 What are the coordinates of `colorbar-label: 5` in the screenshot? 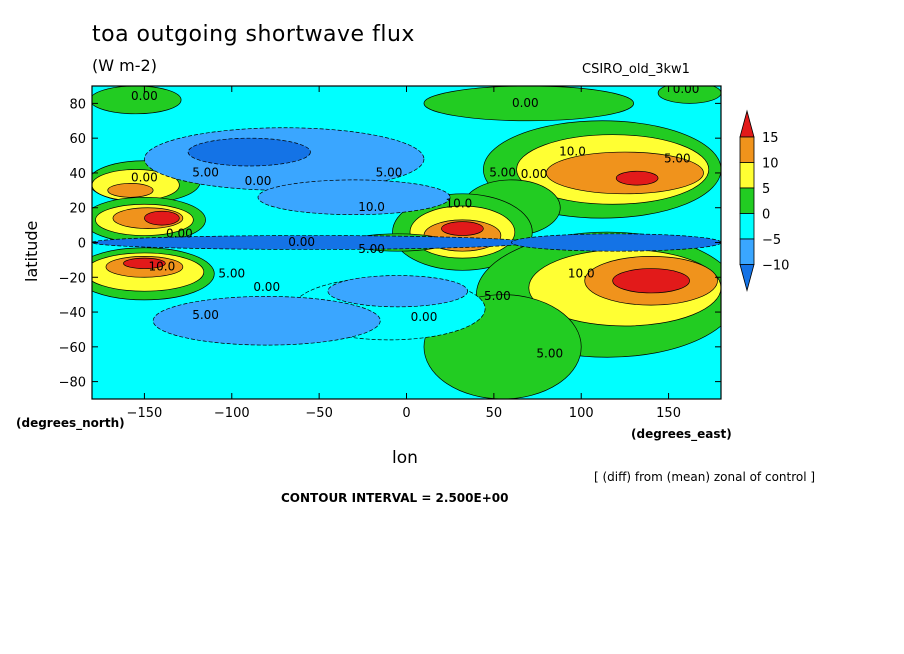 It's located at (766, 189).